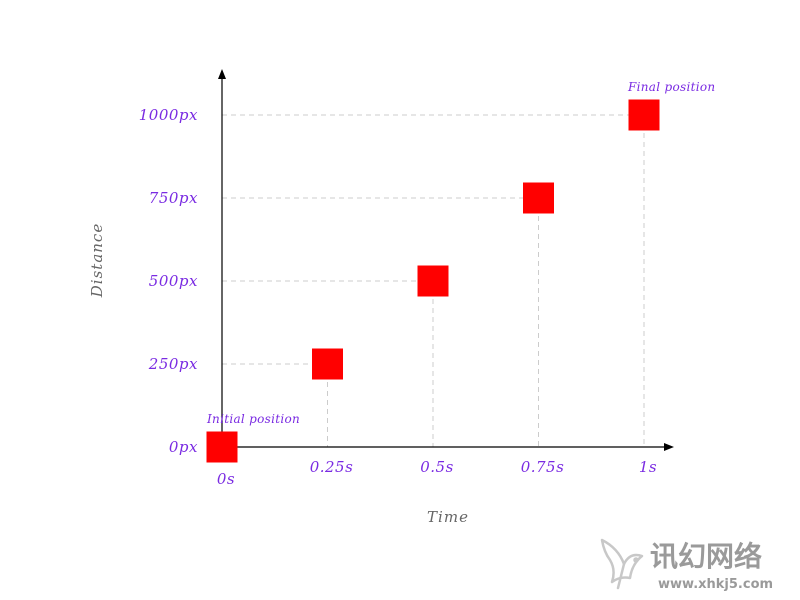  I want to click on watermark-brand: 讯幻网络, so click(706, 556).